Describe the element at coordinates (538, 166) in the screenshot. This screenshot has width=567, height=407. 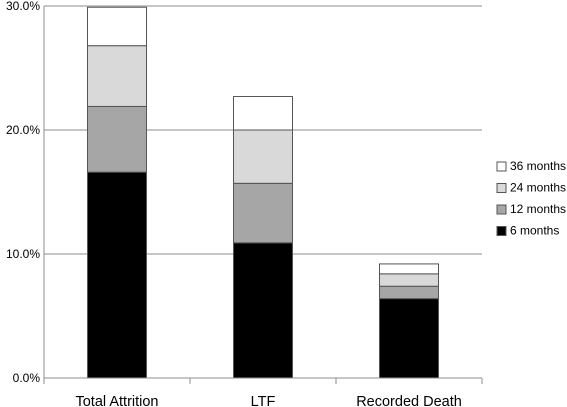
I see `legend-label: 36 months` at that location.